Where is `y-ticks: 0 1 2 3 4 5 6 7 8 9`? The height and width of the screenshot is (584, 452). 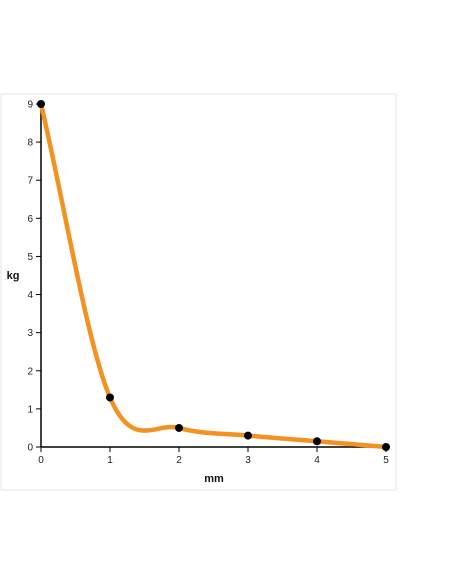 y-ticks: 0 1 2 3 4 5 6 7 8 9 is located at coordinates (34, 277).